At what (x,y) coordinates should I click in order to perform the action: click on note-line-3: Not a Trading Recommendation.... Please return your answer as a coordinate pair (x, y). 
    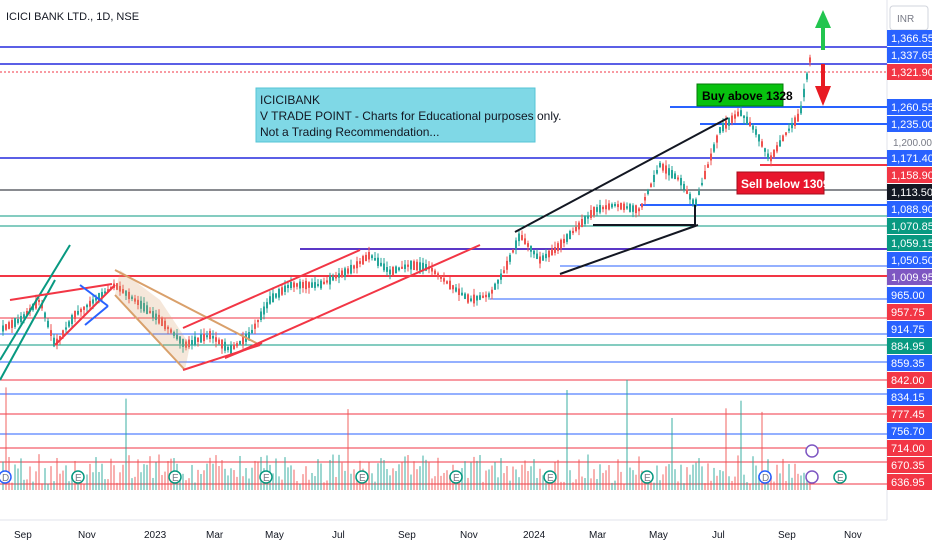
    Looking at the image, I should click on (349, 132).